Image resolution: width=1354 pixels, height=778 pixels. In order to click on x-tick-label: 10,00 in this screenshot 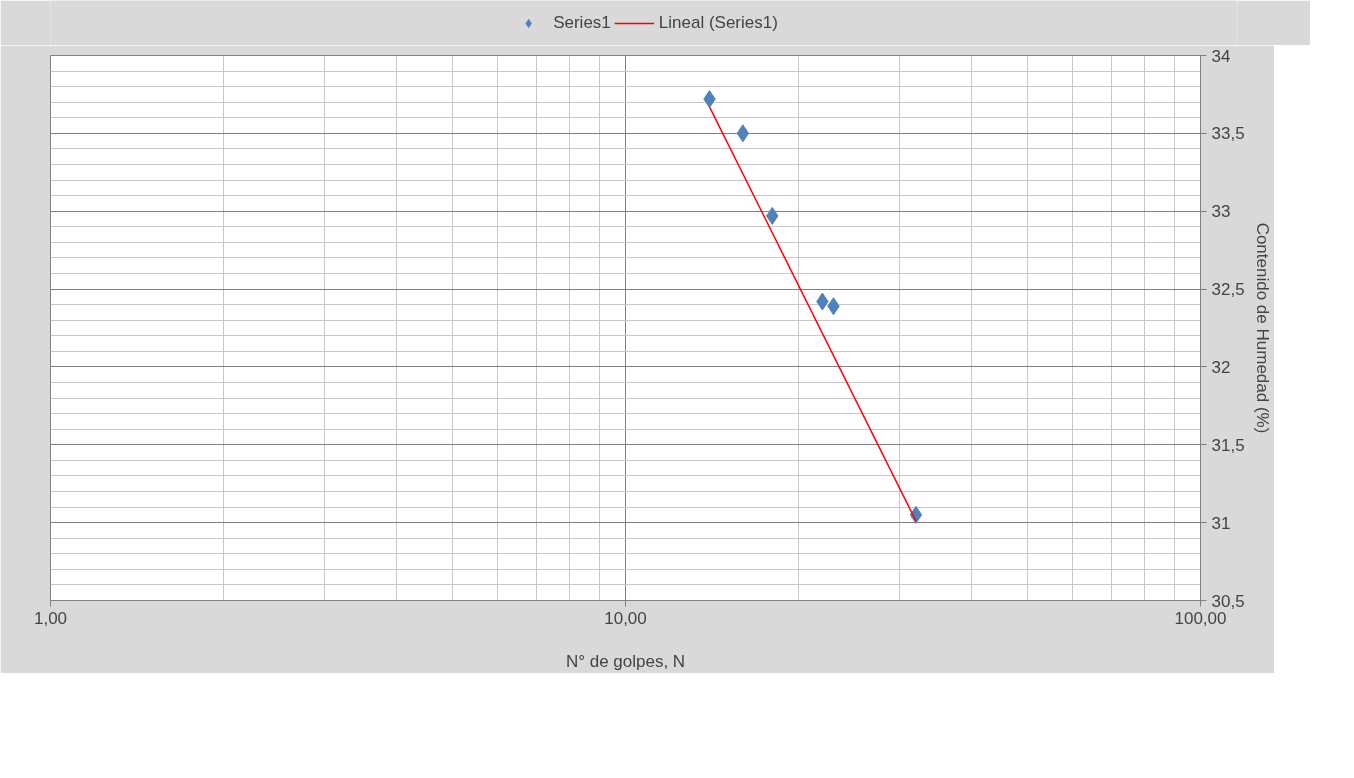, I will do `click(625, 618)`.